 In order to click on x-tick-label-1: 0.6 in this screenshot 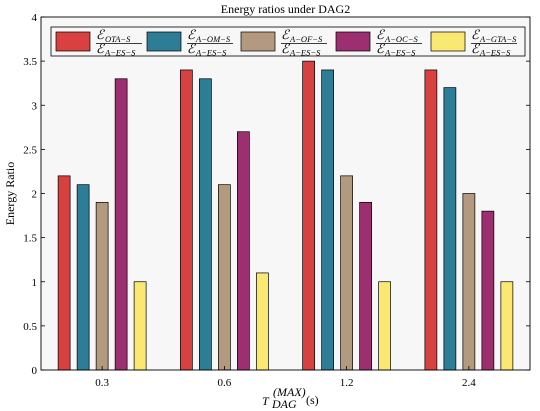, I will do `click(225, 383)`.